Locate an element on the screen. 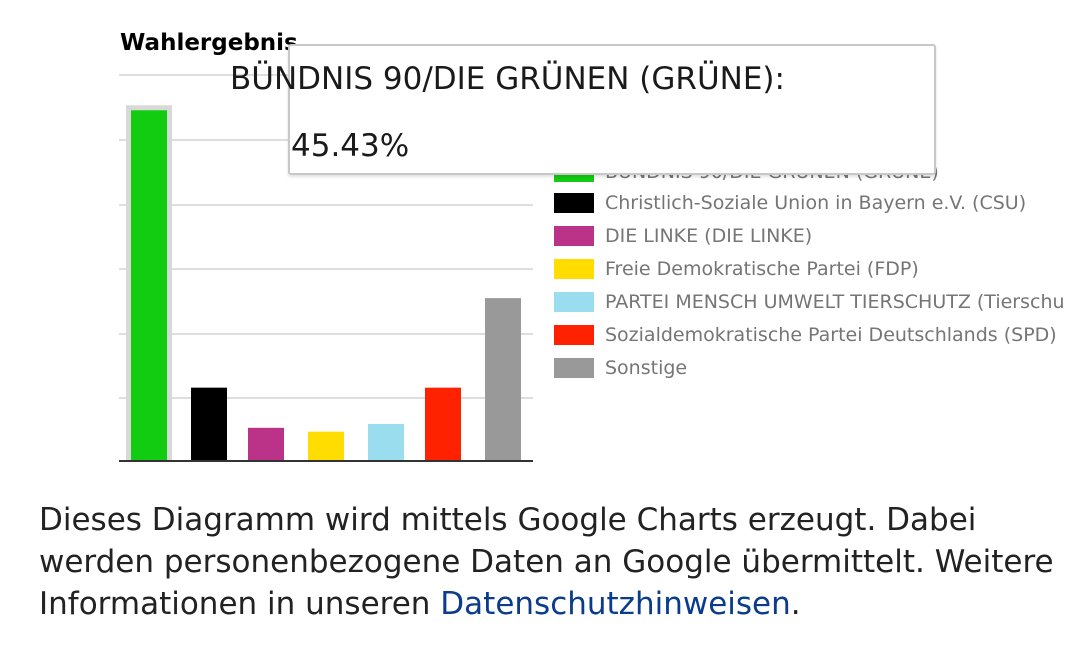 The image size is (1075, 669). legend-label: Freie Demokratische Partei (FDP) is located at coordinates (762, 269).